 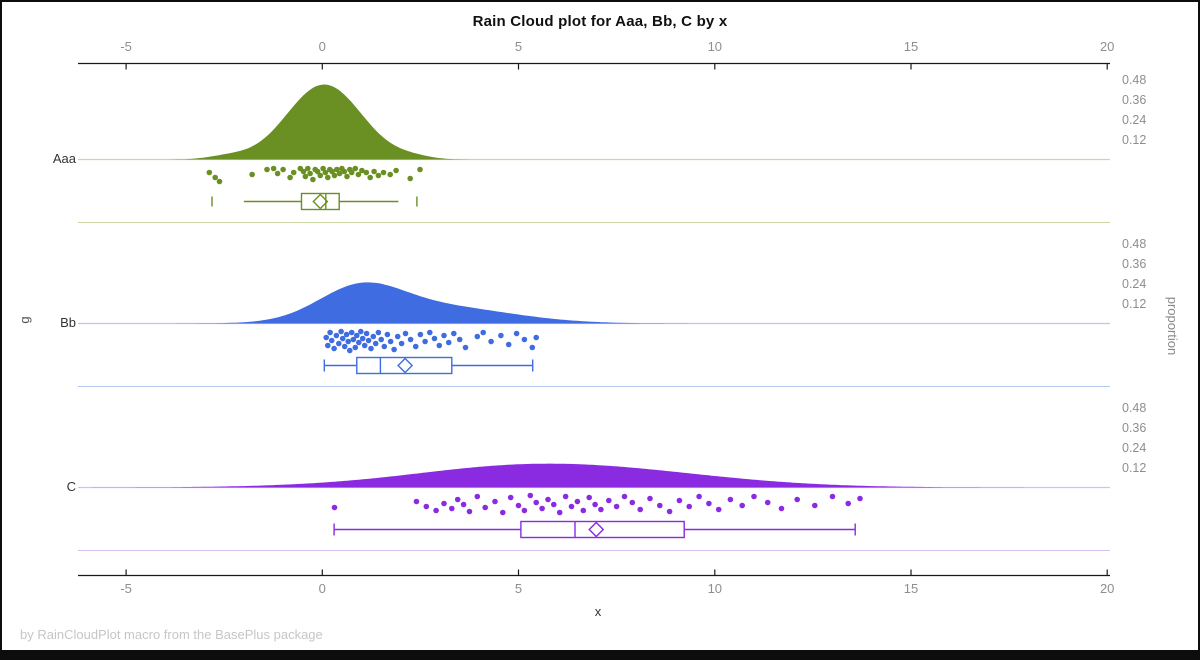 I want to click on cloud-bb, so click(x=597, y=303).